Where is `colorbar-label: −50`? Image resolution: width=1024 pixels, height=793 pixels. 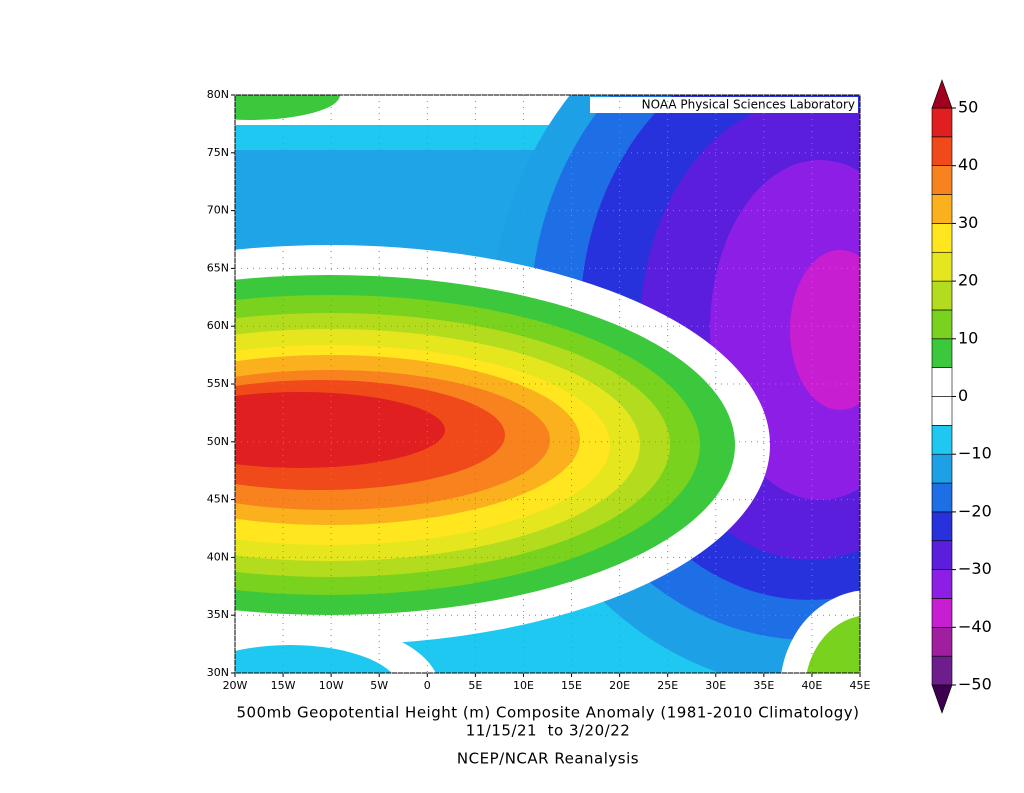 colorbar-label: −50 is located at coordinates (975, 684).